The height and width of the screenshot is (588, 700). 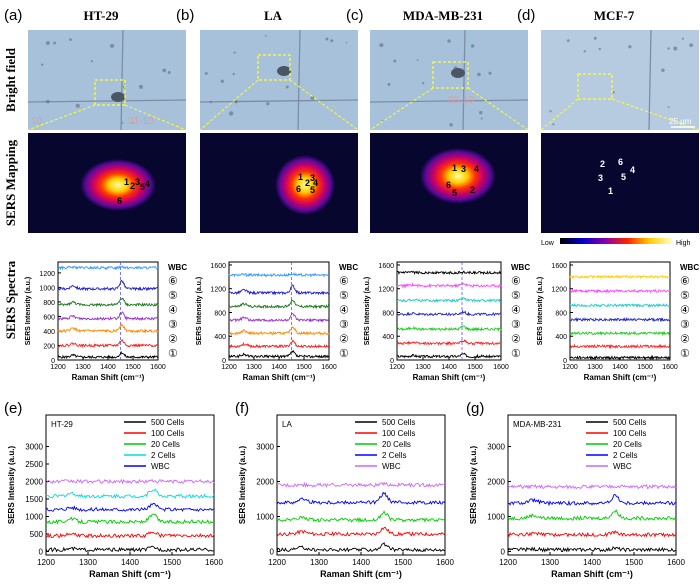 What do you see at coordinates (305, 185) in the screenshot?
I see `heat-blob` at bounding box center [305, 185].